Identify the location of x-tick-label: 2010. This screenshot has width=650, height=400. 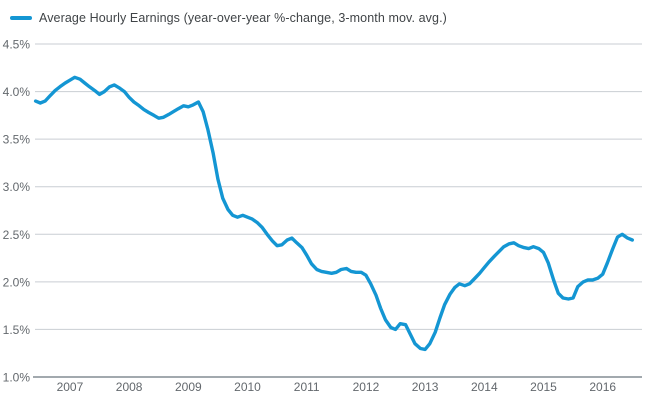
(247, 387).